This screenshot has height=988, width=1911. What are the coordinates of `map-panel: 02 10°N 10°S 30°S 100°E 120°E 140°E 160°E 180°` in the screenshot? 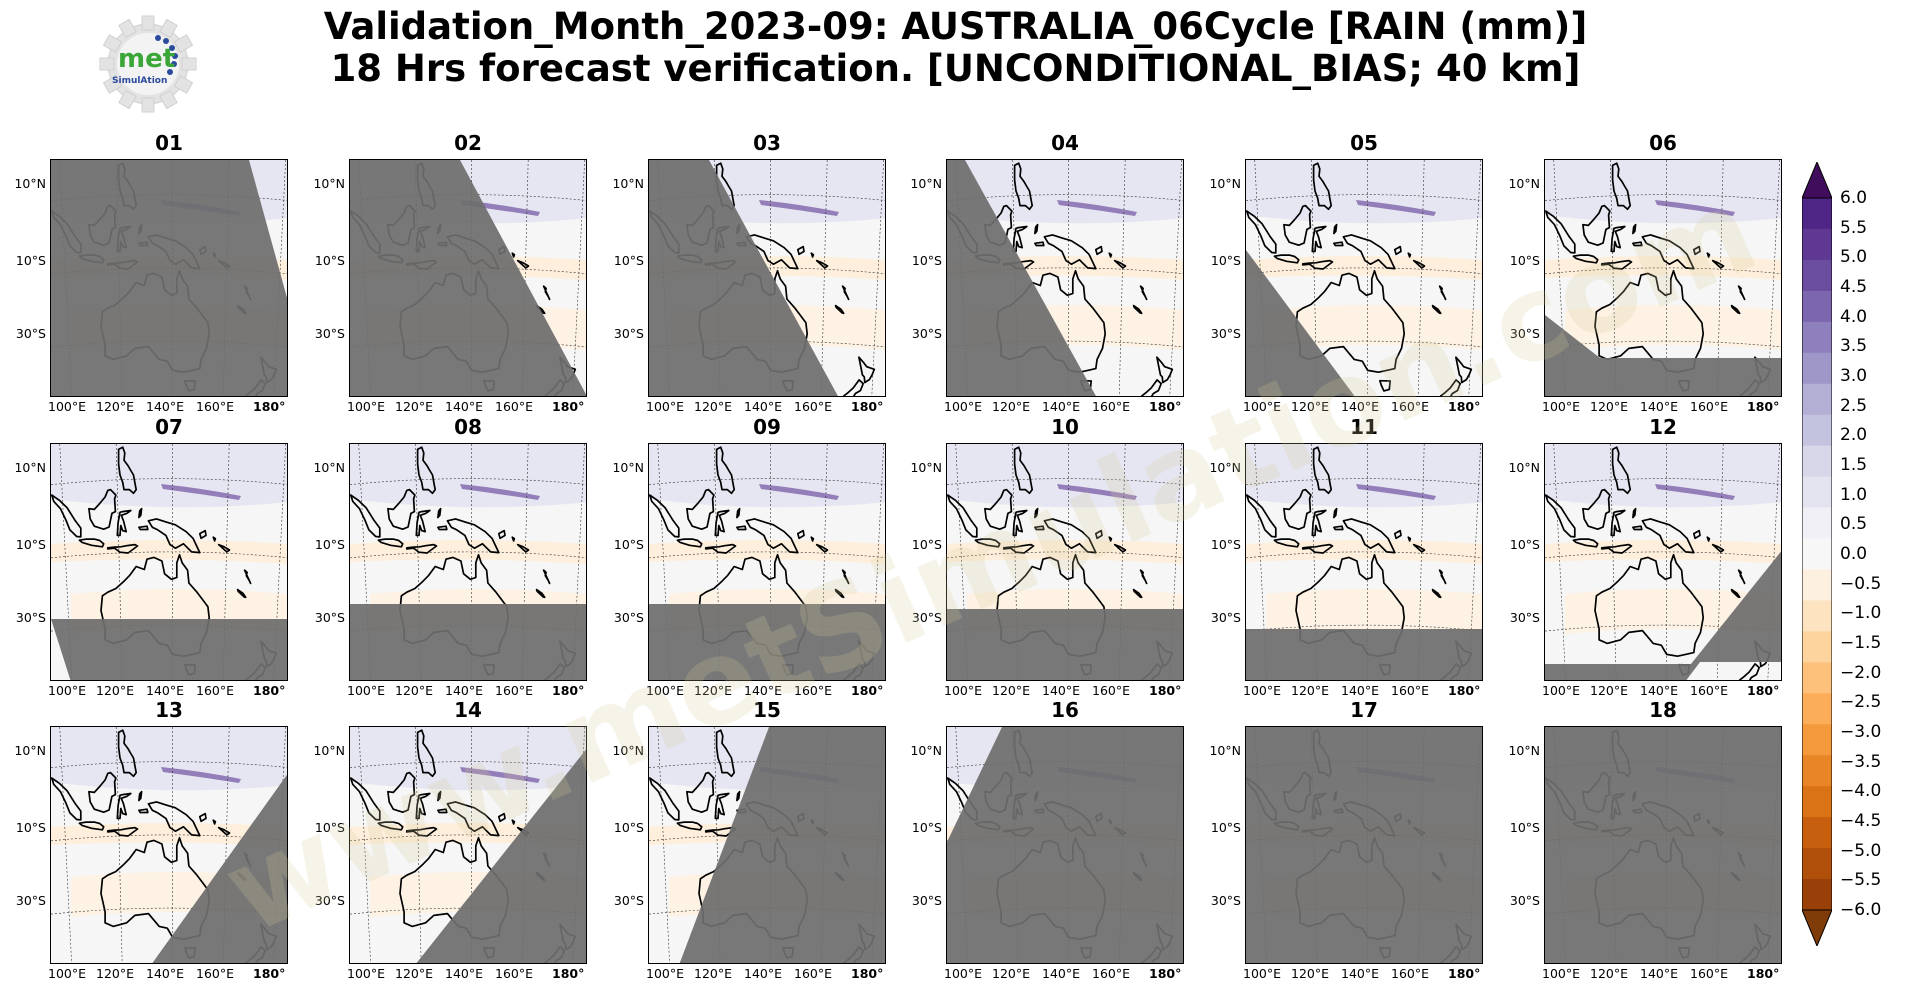 It's located at (450, 272).